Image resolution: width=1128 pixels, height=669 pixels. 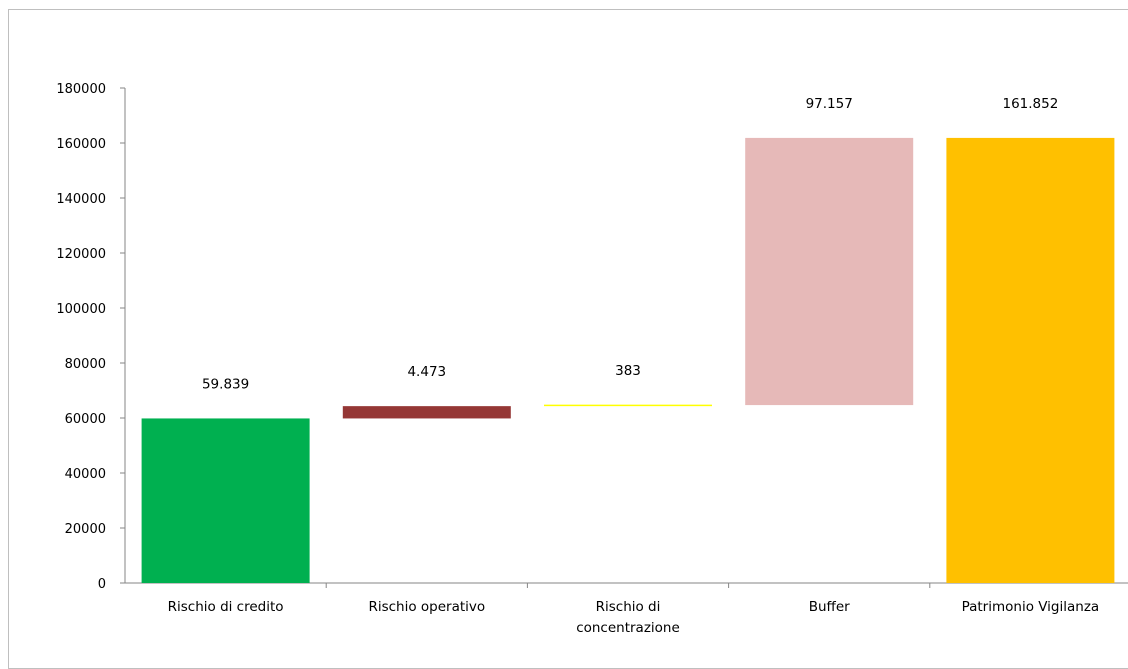 I want to click on y-tick-label: 20000, so click(x=85, y=529).